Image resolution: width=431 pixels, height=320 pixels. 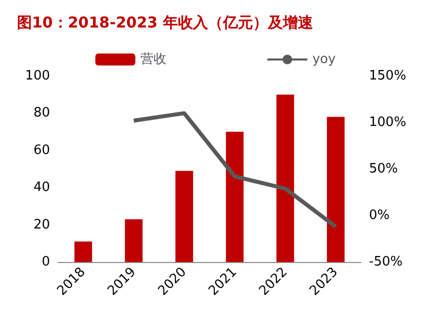 What do you see at coordinates (41, 150) in the screenshot?
I see `y-tick-label: 60` at bounding box center [41, 150].